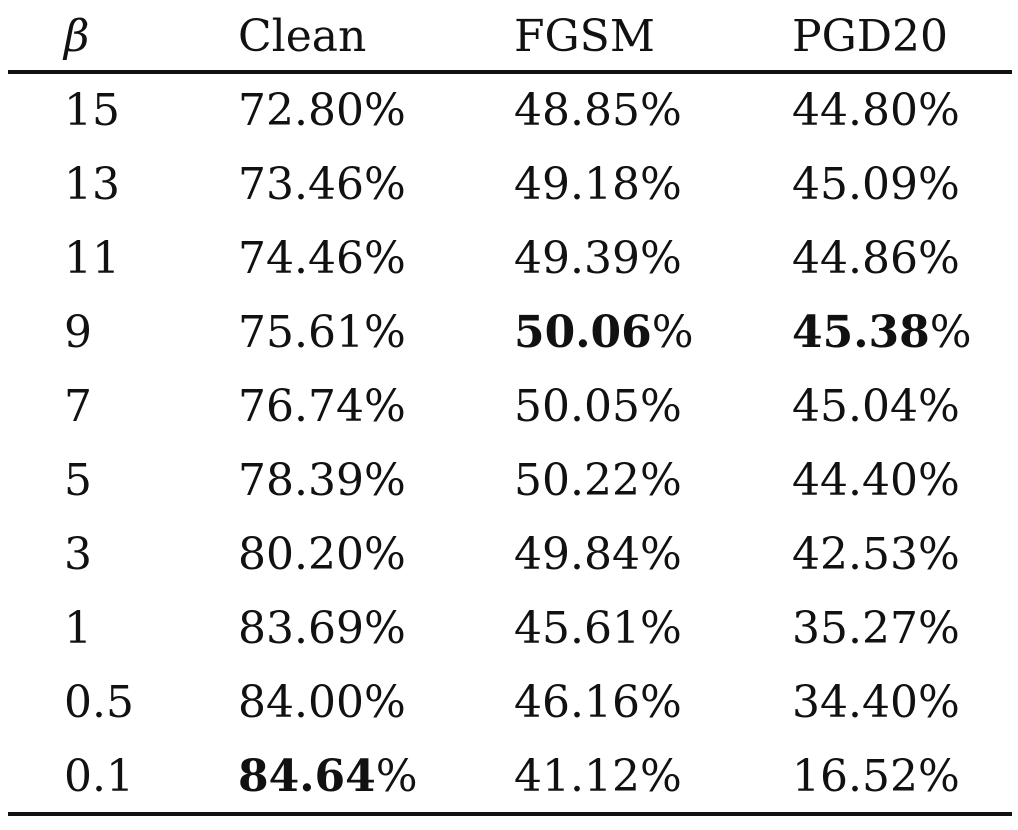 The height and width of the screenshot is (830, 1018). What do you see at coordinates (322, 628) in the screenshot?
I see `clean-cell: 83.69%` at bounding box center [322, 628].